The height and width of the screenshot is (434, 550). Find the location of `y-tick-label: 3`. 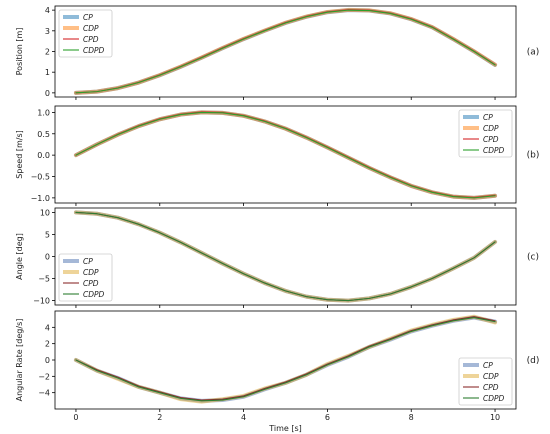

y-tick-label: 3 is located at coordinates (47, 31).